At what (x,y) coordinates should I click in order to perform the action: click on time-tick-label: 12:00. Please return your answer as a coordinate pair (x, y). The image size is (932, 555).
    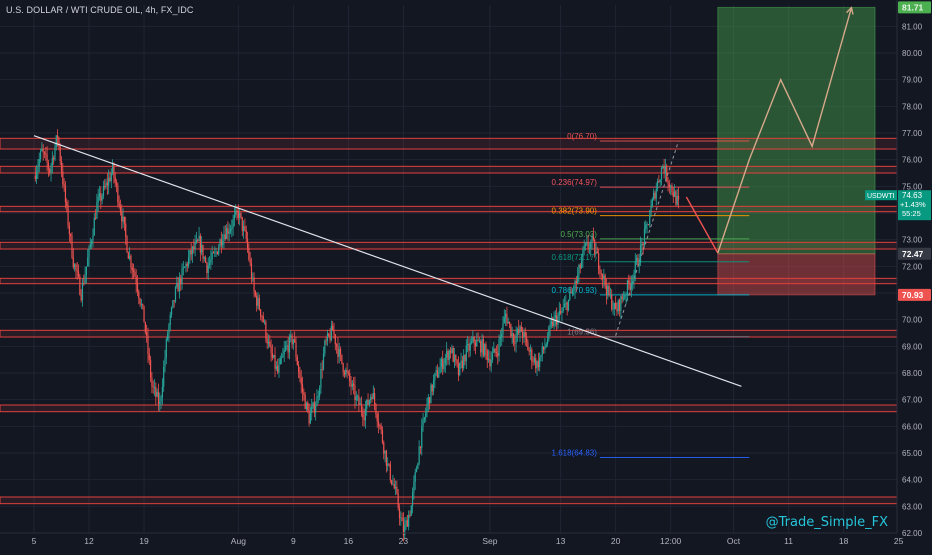
    Looking at the image, I should click on (671, 541).